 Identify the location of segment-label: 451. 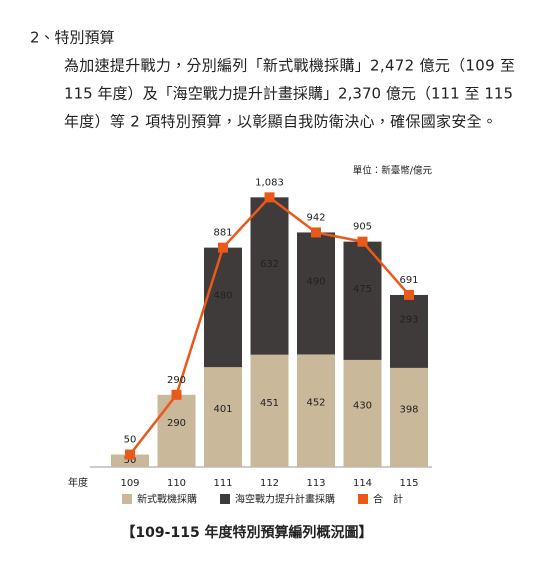
(269, 403).